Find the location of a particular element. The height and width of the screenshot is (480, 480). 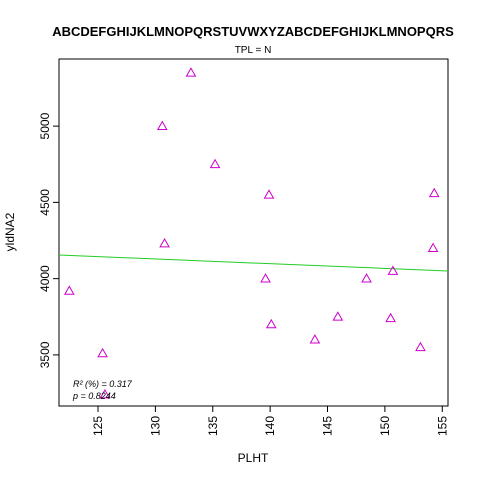

x-tick-label-155: 155 is located at coordinates (442, 426).